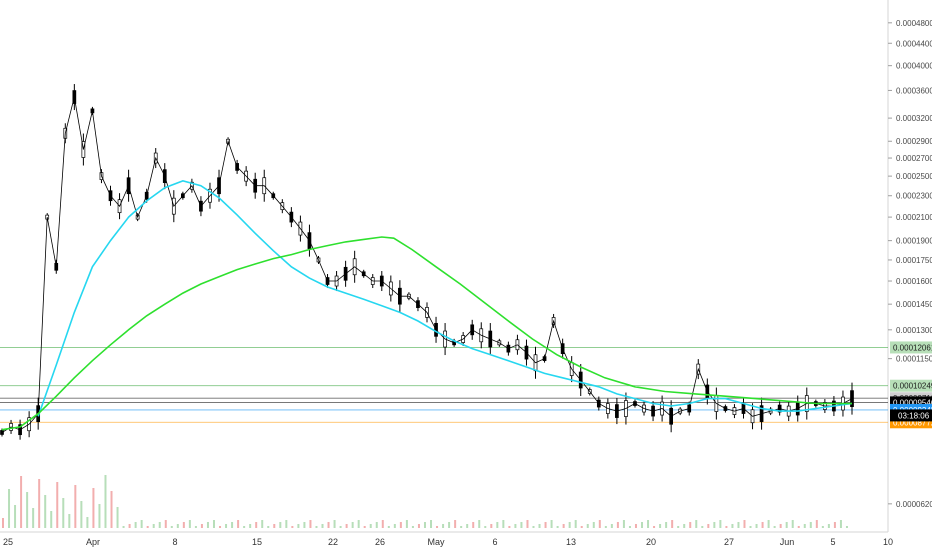  I want to click on y-tick-label: 0.00006200, so click(914, 504).